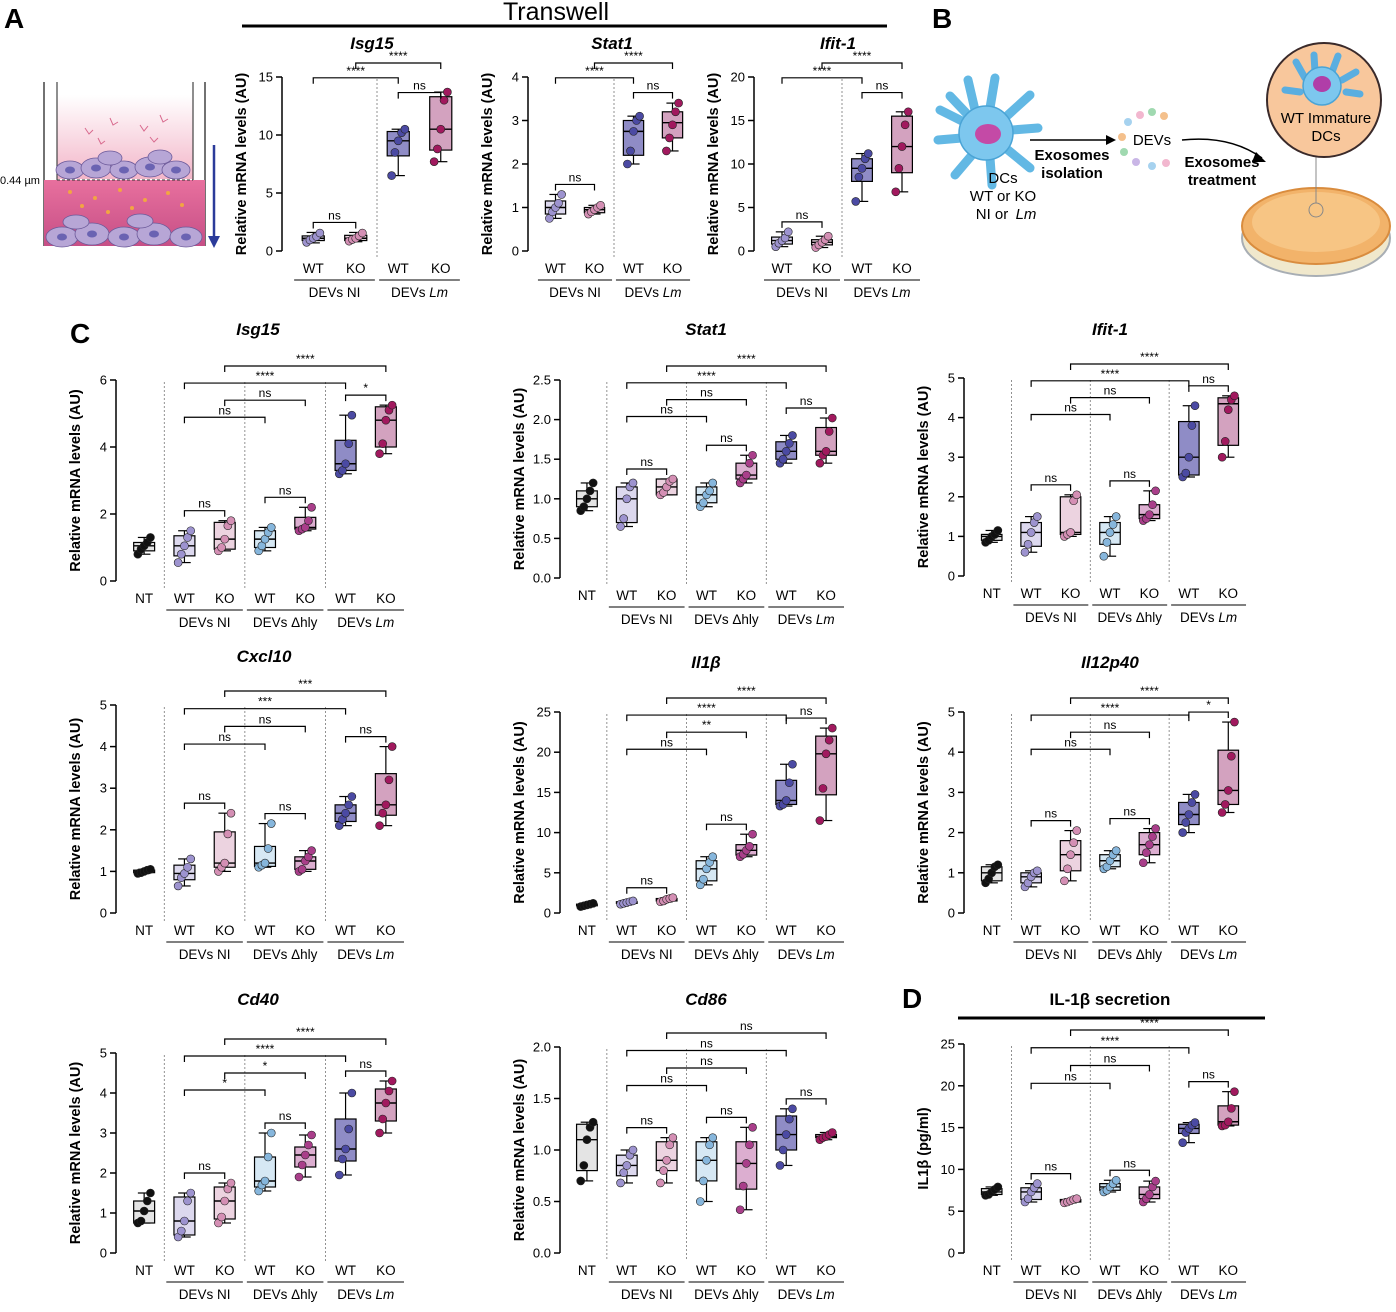  What do you see at coordinates (1228, 421) in the screenshot?
I see `box-ko` at bounding box center [1228, 421].